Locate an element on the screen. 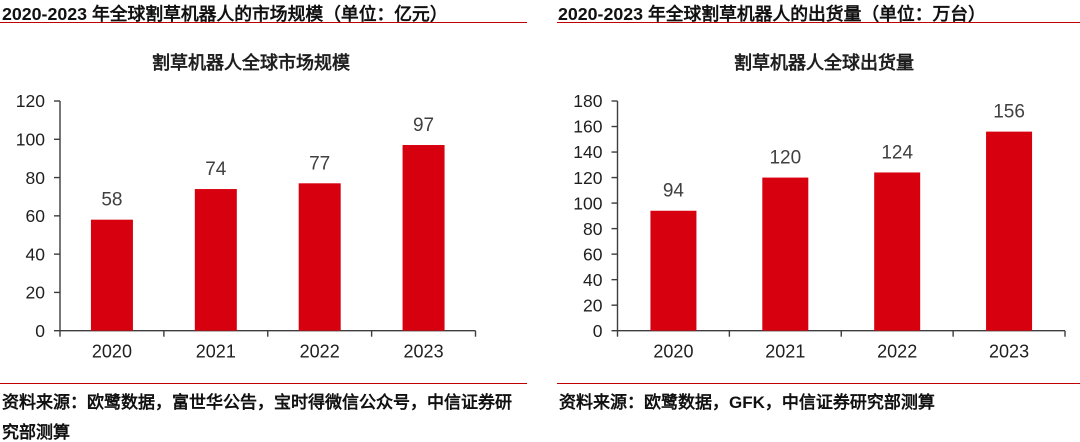 This screenshot has height=442, width=1080. bar-value-label: 97 is located at coordinates (423, 125).